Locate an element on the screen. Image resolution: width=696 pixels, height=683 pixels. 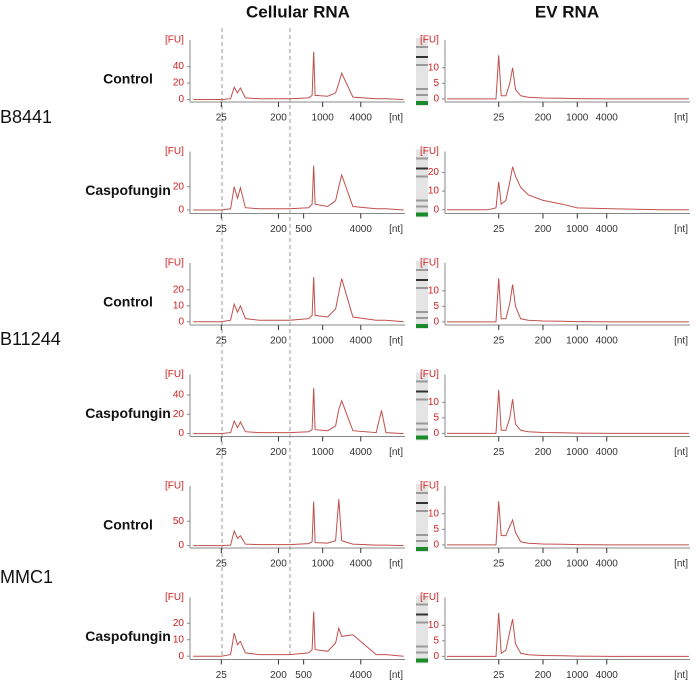
column-title: EV RNA is located at coordinates (567, 11).